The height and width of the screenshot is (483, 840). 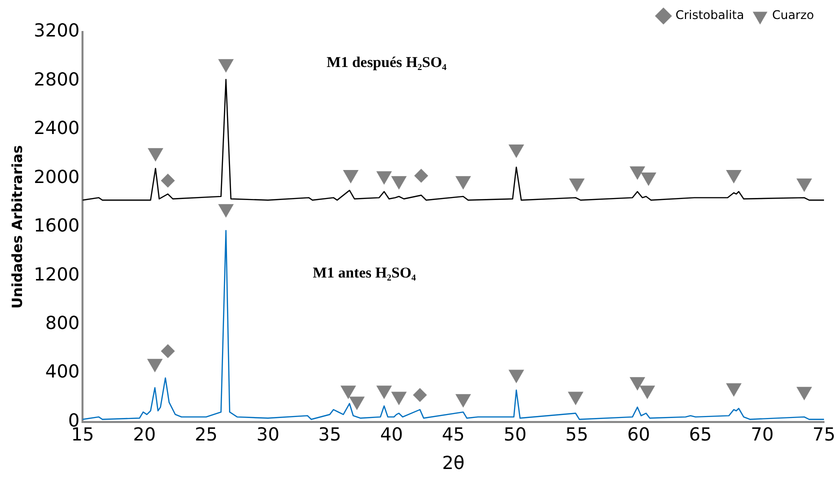 What do you see at coordinates (391, 435) in the screenshot?
I see `x-tick-label: 40` at bounding box center [391, 435].